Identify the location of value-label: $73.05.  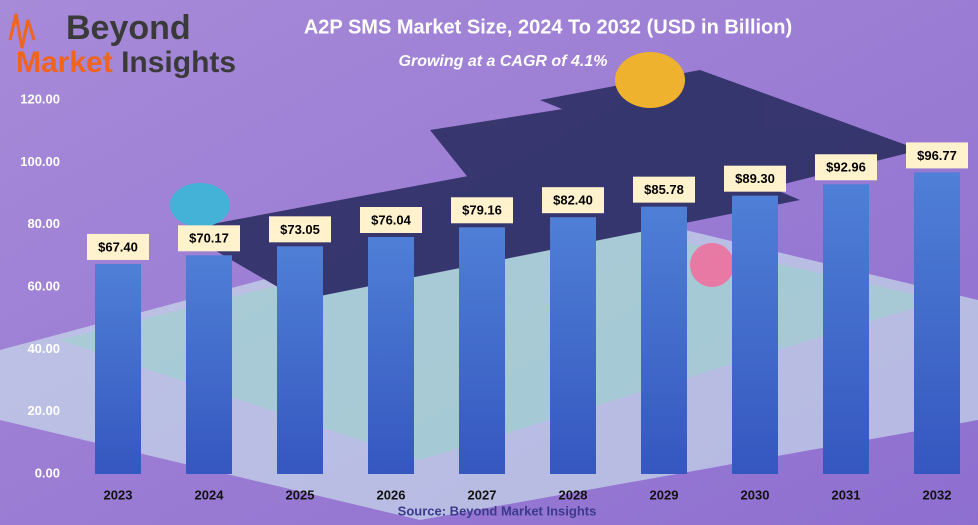
(300, 229).